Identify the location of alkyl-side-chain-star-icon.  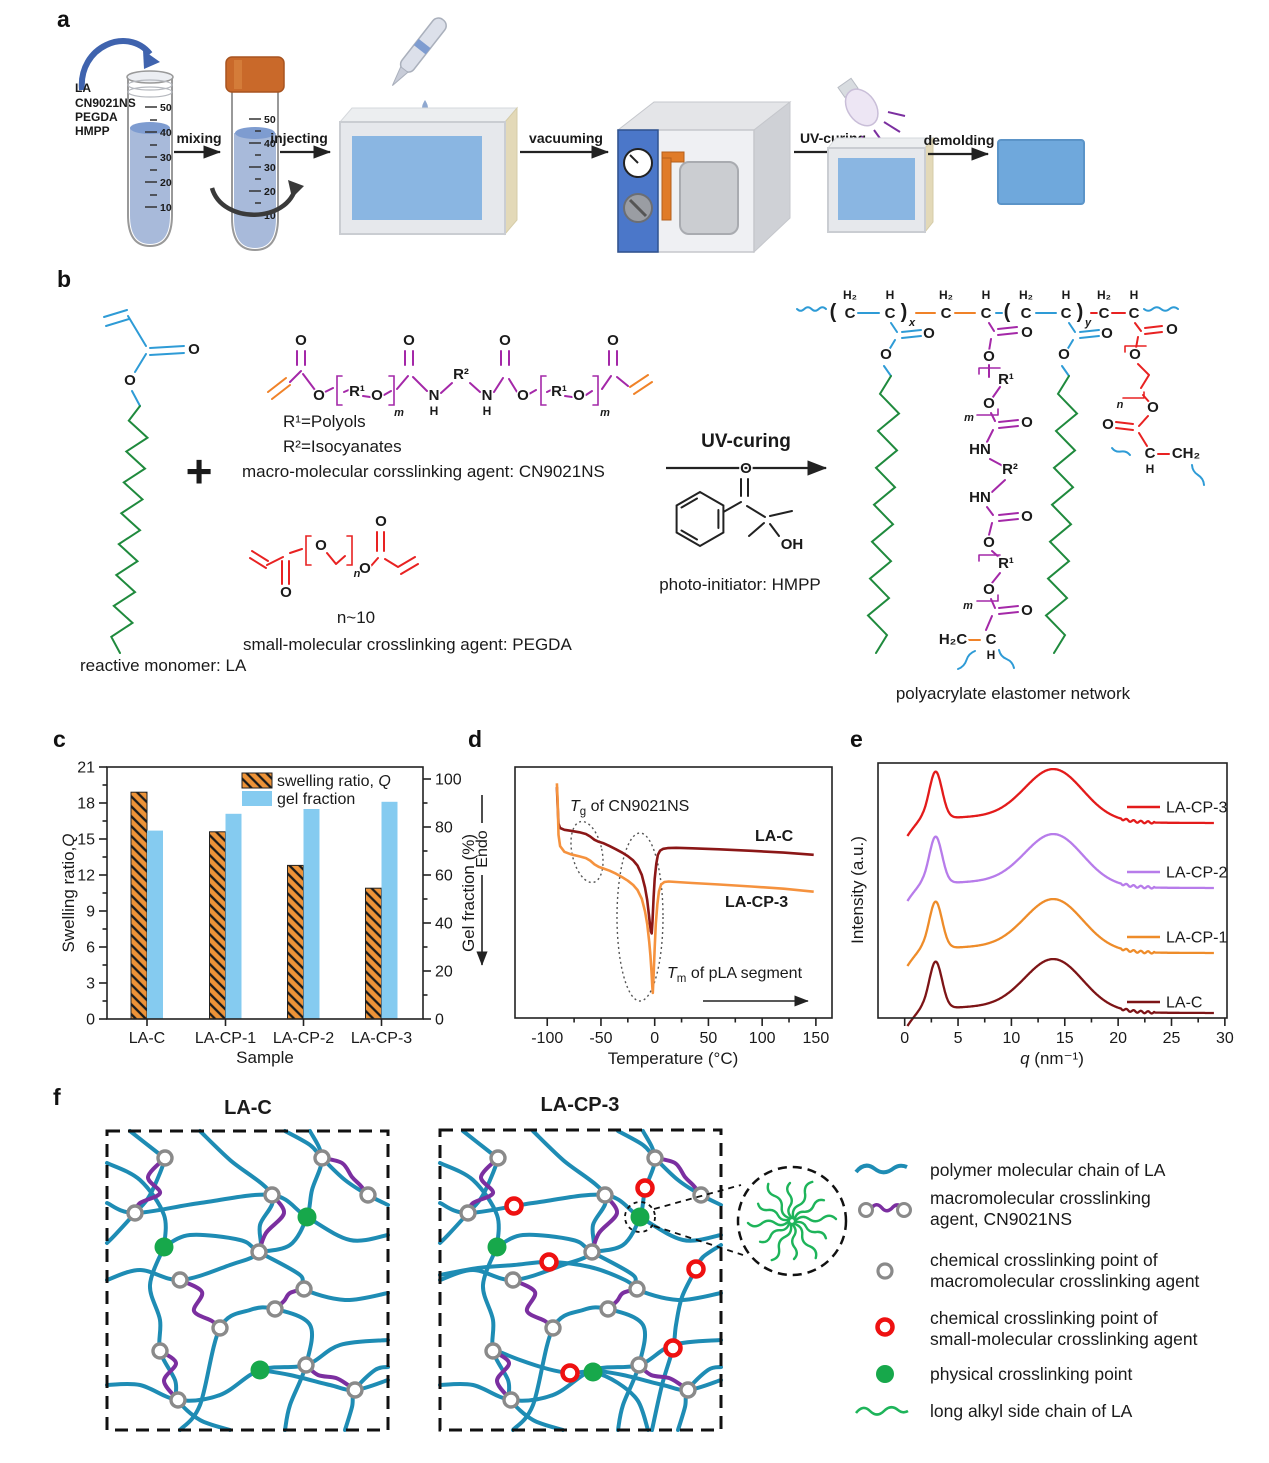
(792, 1221).